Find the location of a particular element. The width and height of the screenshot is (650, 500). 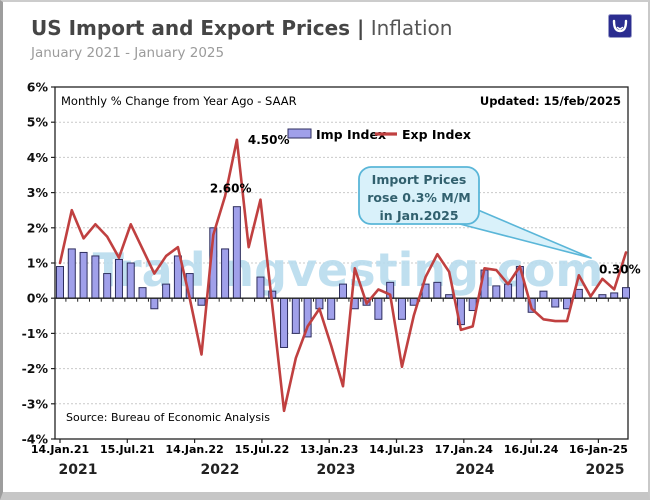

value-annotation: 2.60% is located at coordinates (231, 189).